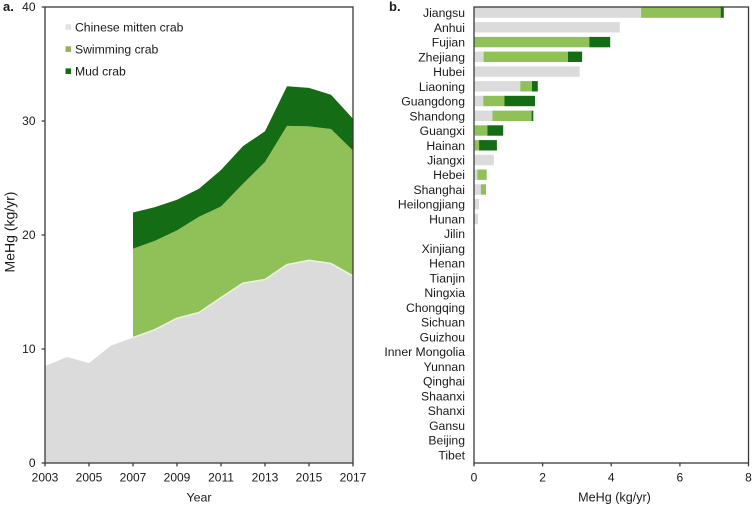  Describe the element at coordinates (29, 235) in the screenshot. I see `svg-text: 20` at that location.